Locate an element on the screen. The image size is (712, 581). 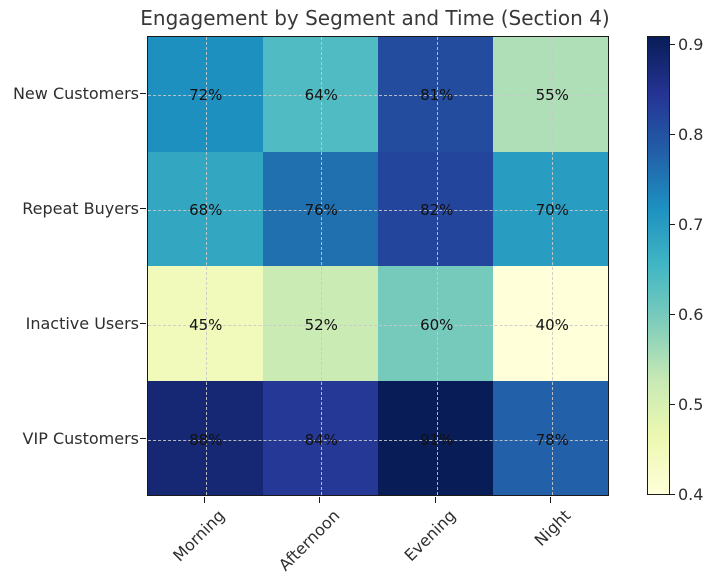
x-tick-label: Evening is located at coordinates (430, 535).